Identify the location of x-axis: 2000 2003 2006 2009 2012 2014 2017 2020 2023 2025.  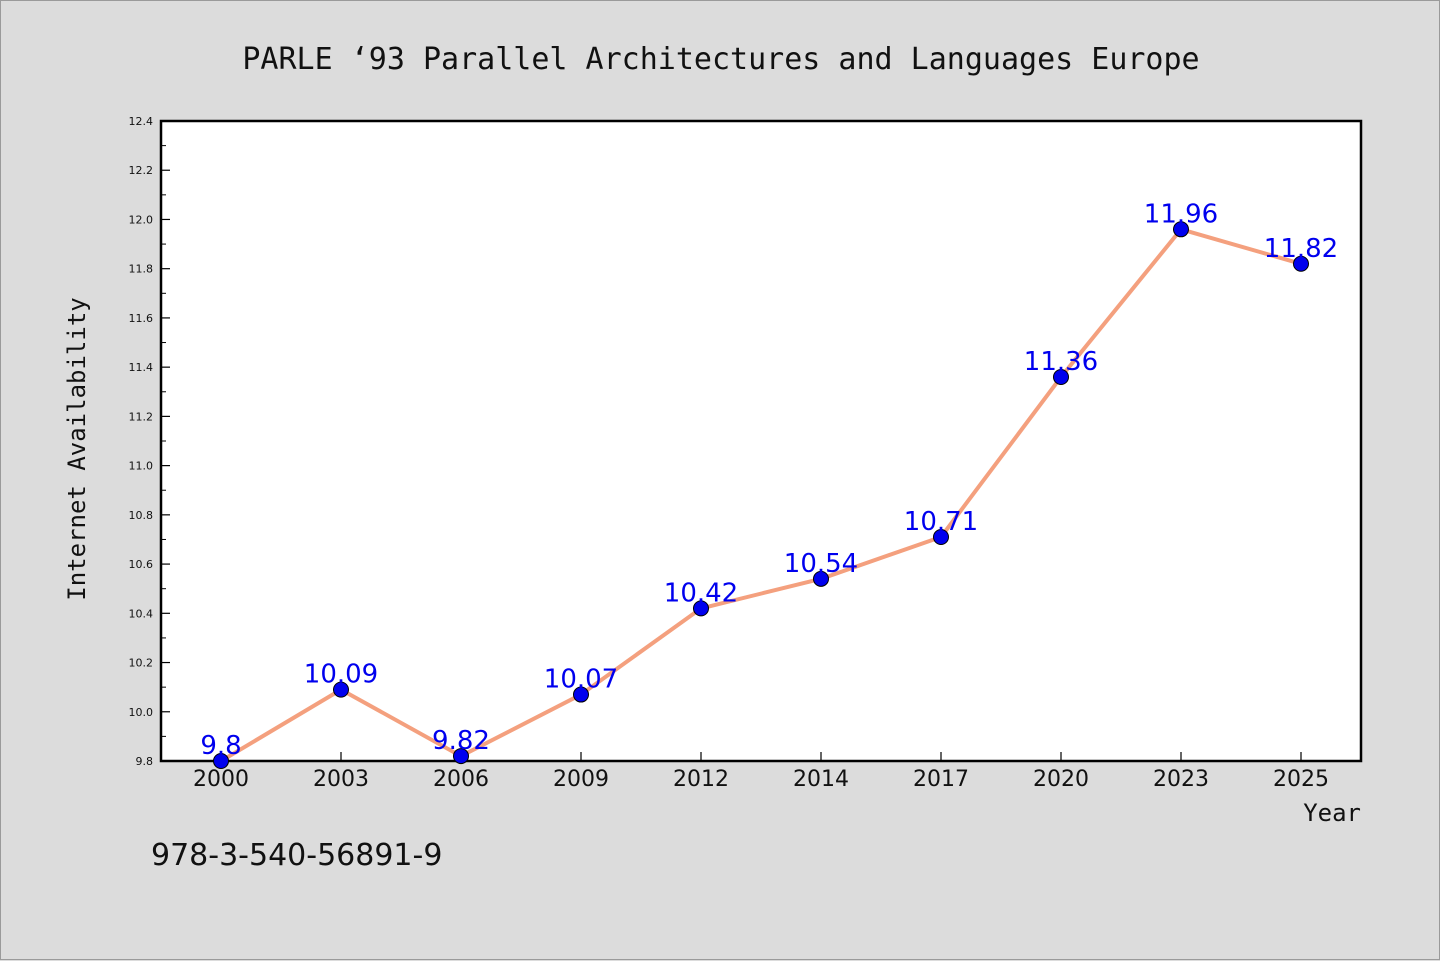
(761, 772).